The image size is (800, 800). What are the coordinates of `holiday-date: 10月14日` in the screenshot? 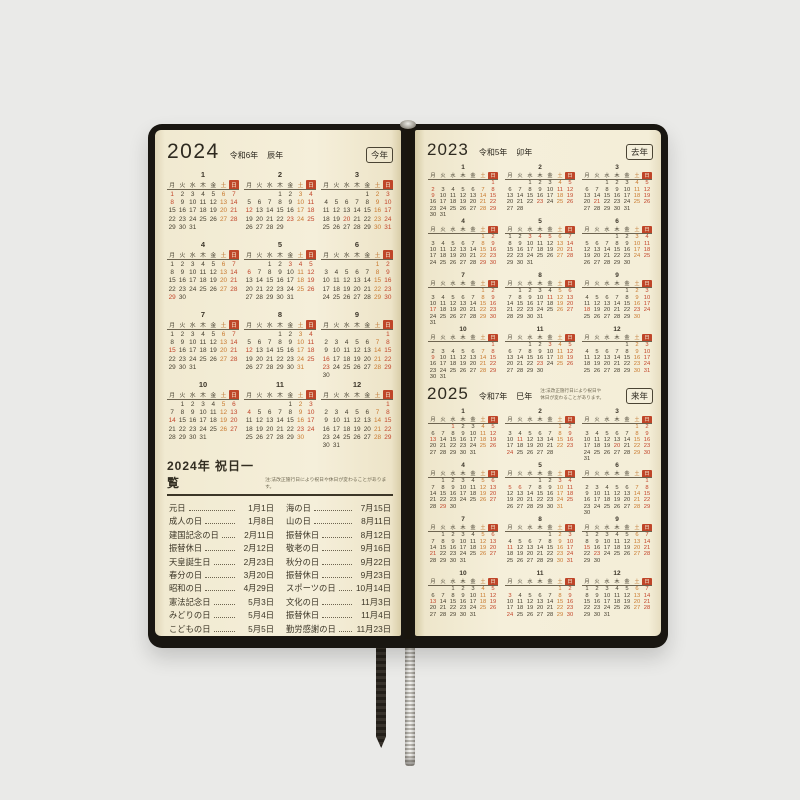 It's located at (373, 588).